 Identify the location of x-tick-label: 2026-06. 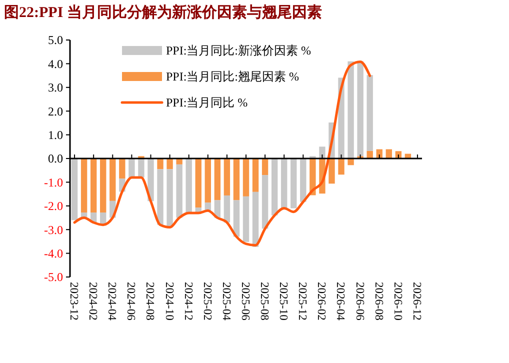
(359, 301).